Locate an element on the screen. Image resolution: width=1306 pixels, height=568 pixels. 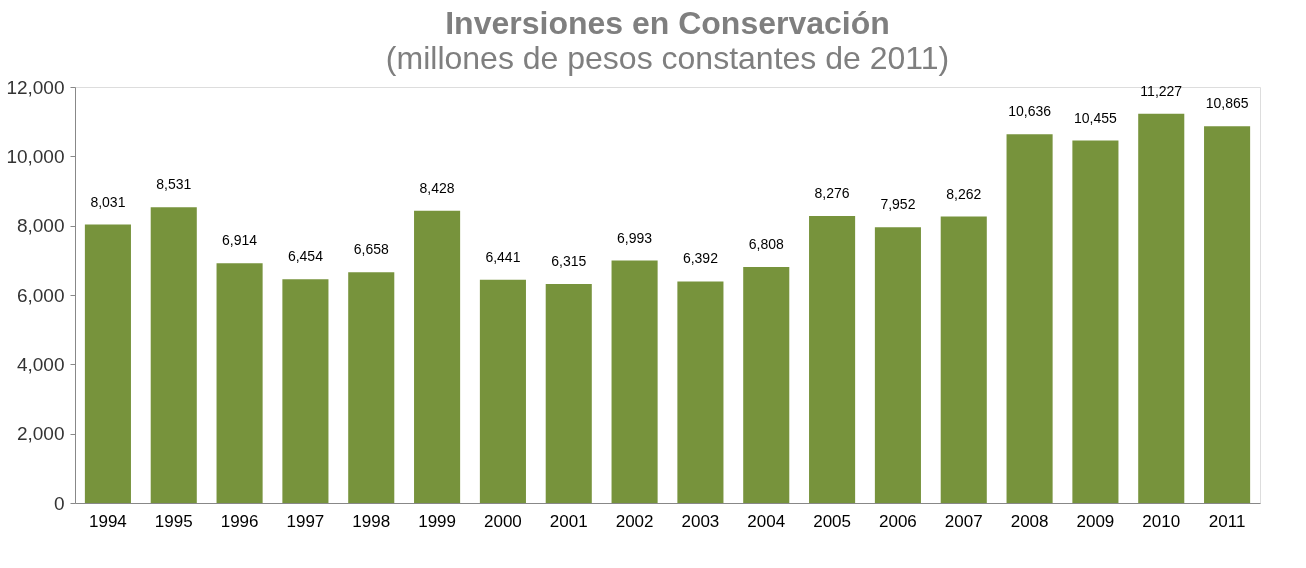
data-label: 6,993 is located at coordinates (635, 237).